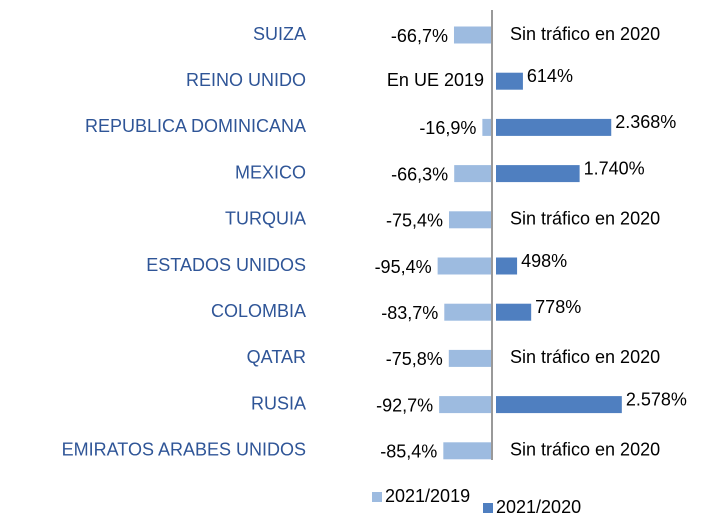 Image resolution: width=714 pixels, height=521 pixels. I want to click on legend-label: 2021/2020, so click(538, 507).